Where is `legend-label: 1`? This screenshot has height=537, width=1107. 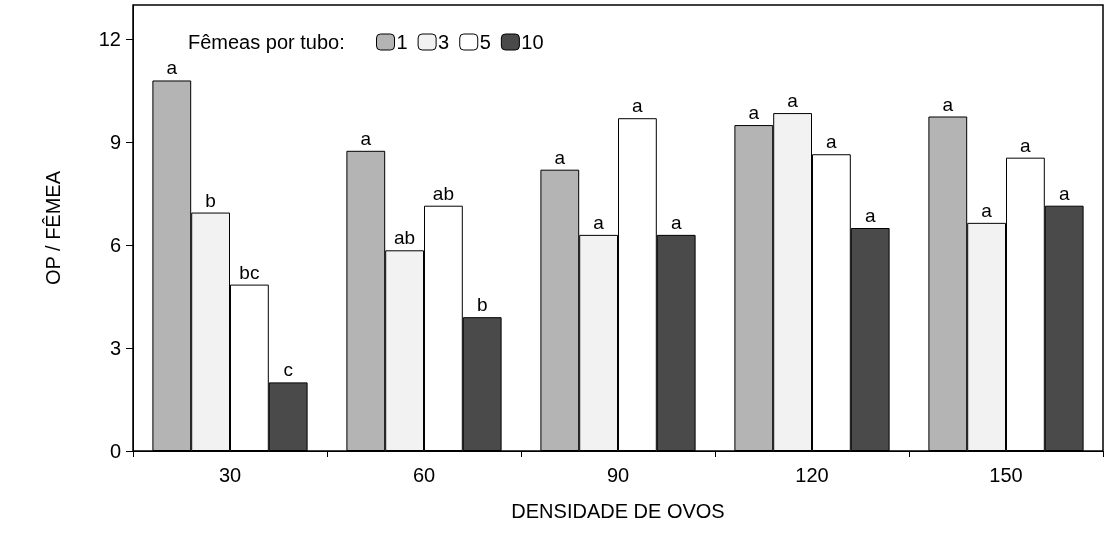
legend-label: 1 is located at coordinates (402, 42).